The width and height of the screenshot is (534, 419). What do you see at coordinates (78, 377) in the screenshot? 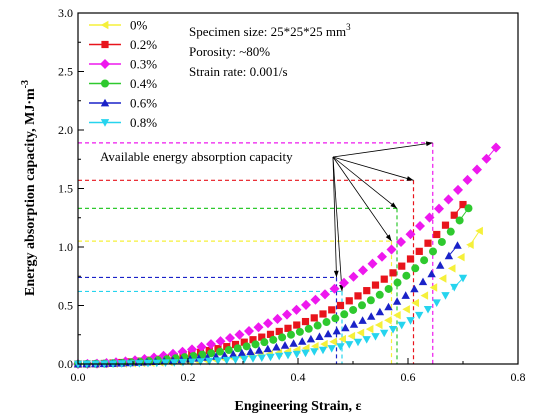
I see `x-tick-label: 0.0` at bounding box center [78, 377].